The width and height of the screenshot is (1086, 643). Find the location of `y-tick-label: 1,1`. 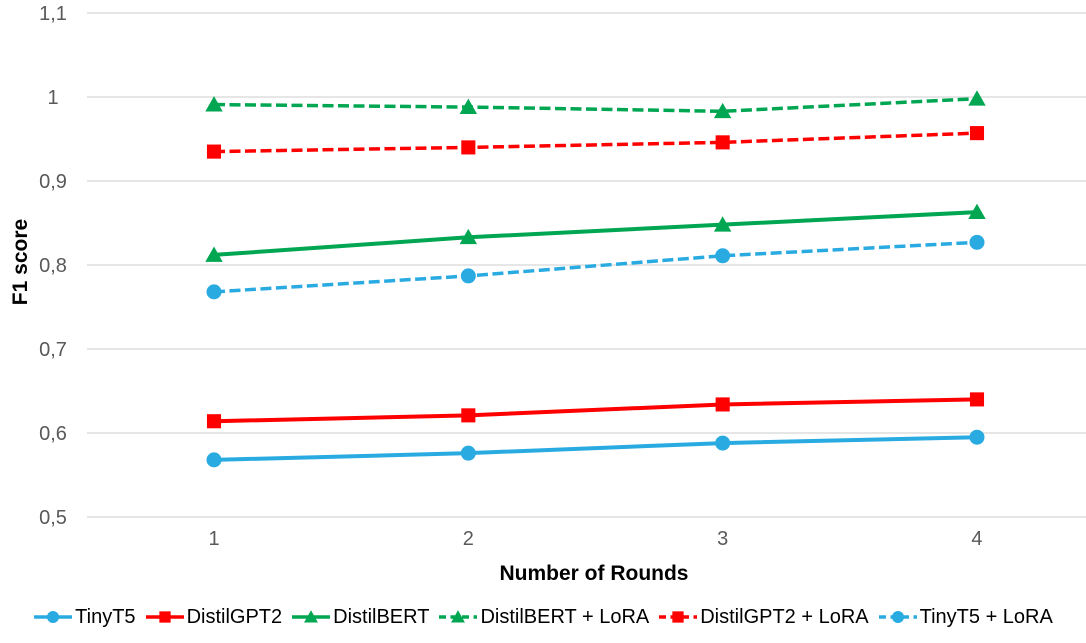

y-tick-label: 1,1 is located at coordinates (53, 14).